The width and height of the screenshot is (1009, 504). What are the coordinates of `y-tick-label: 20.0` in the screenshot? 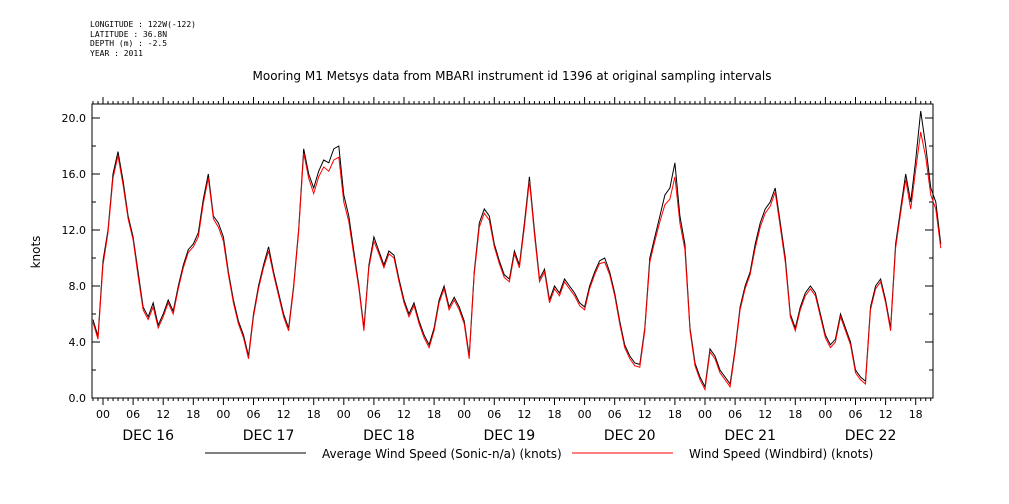 It's located at (74, 118).